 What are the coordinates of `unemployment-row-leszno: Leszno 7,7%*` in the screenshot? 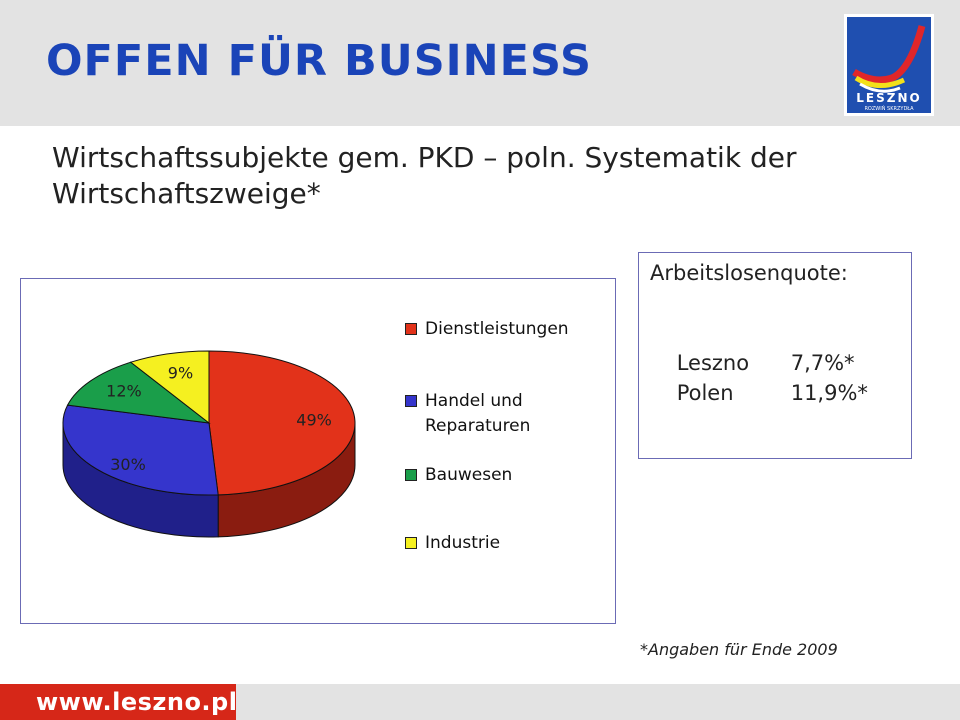 It's located at (752, 363).